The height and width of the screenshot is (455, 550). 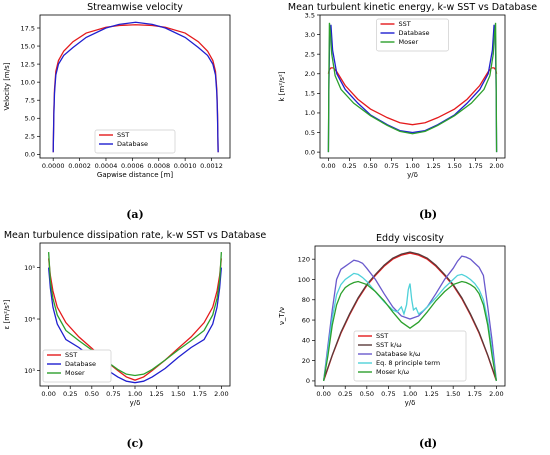 What do you see at coordinates (310, 74) in the screenshot?
I see `y-tick-label: 2.0` at bounding box center [310, 74].